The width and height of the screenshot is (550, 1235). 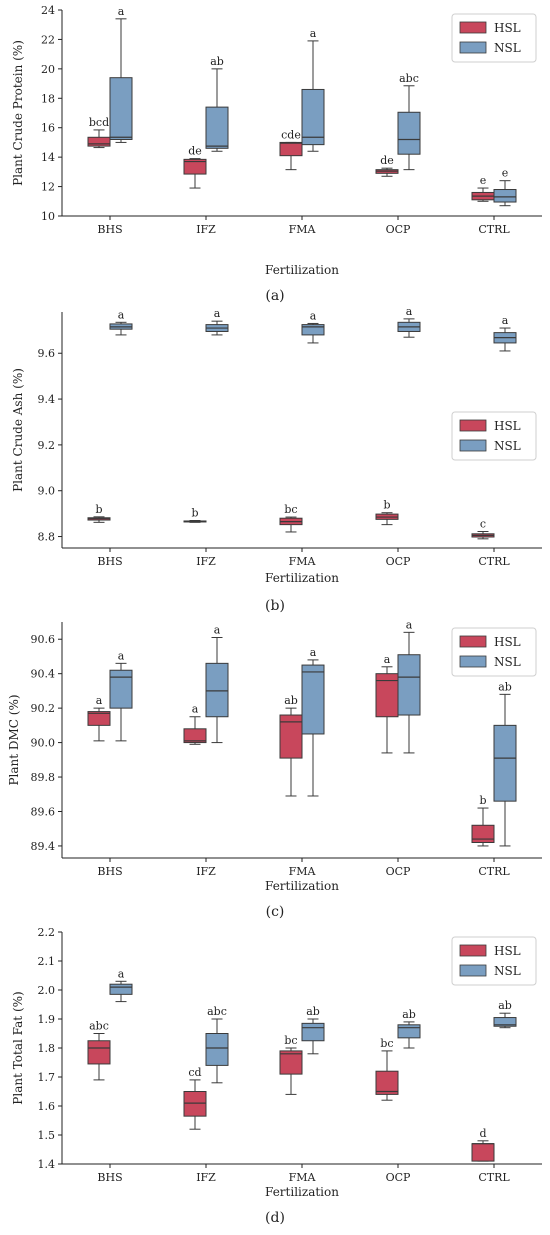 I want to click on box-hsl-ifz: cd, so click(x=195, y=1098).